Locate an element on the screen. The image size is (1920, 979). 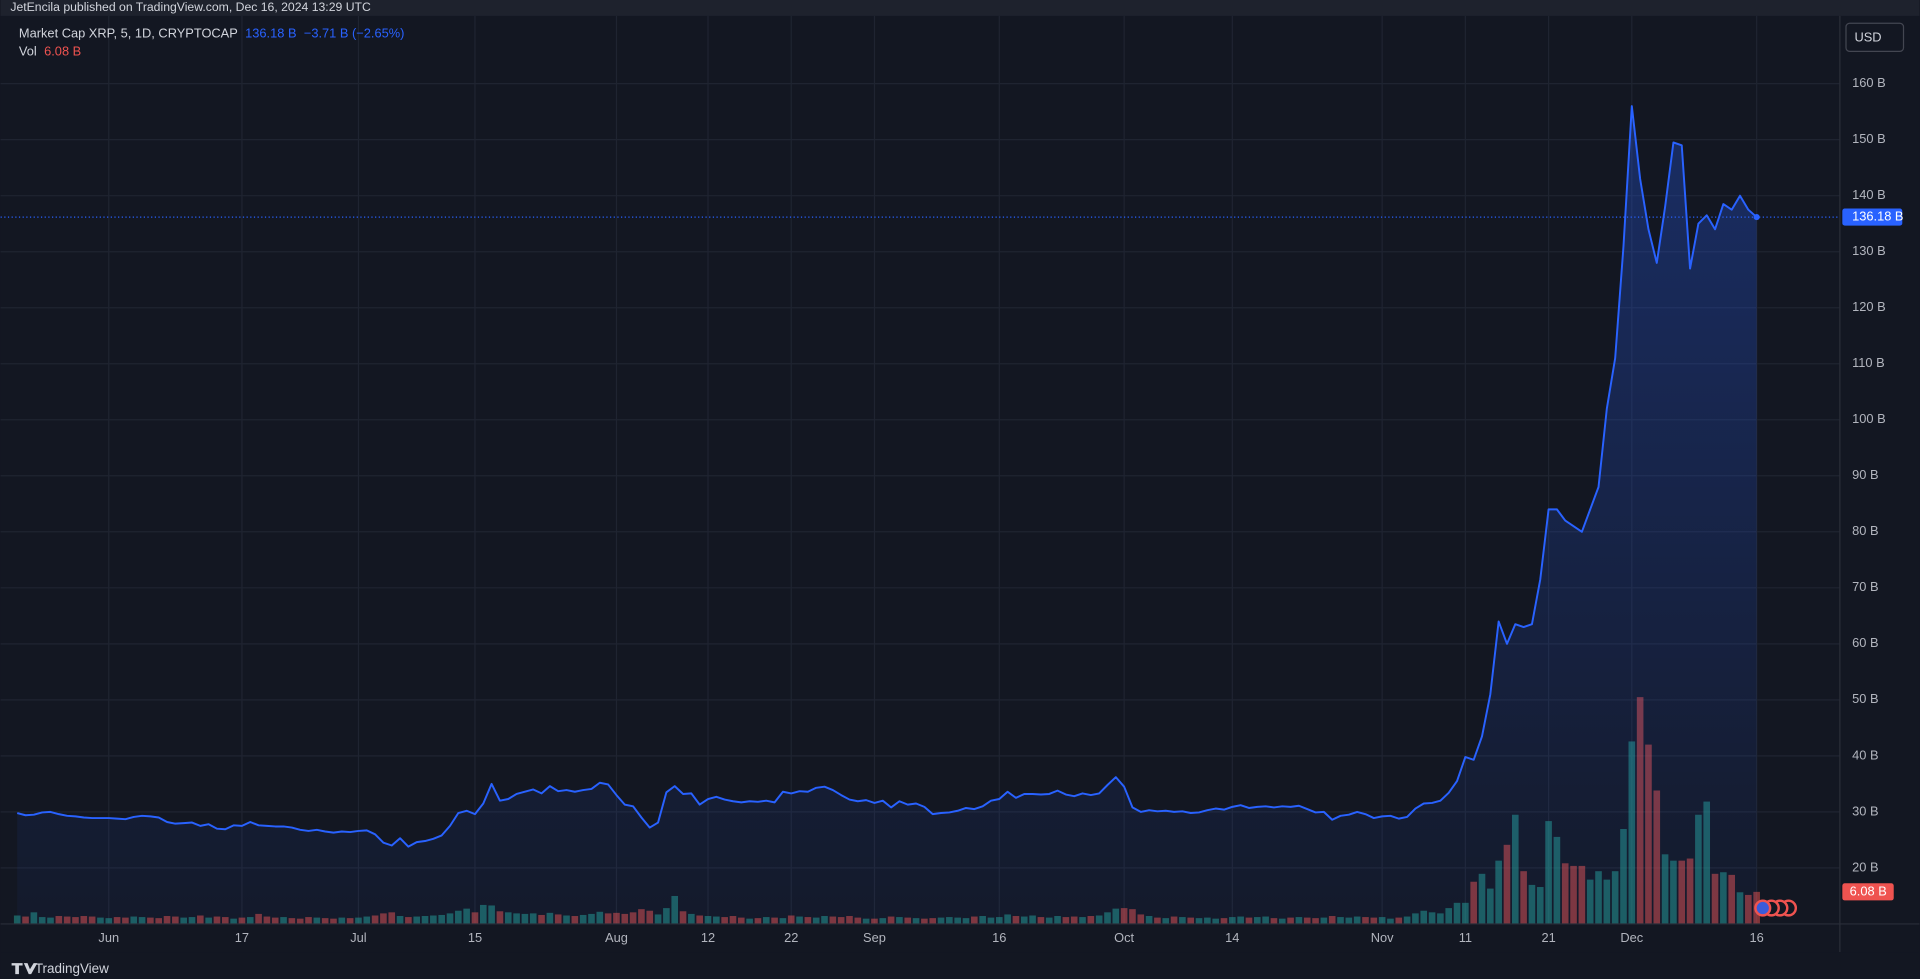
x-tick-label: 14 is located at coordinates (1232, 937).